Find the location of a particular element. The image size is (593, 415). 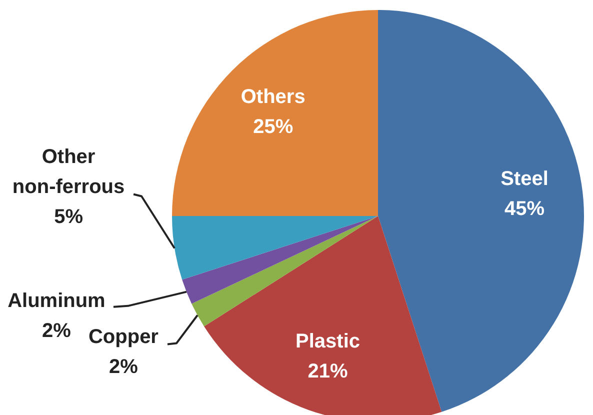

slice-label: Other non-ferrous is located at coordinates (68, 172).